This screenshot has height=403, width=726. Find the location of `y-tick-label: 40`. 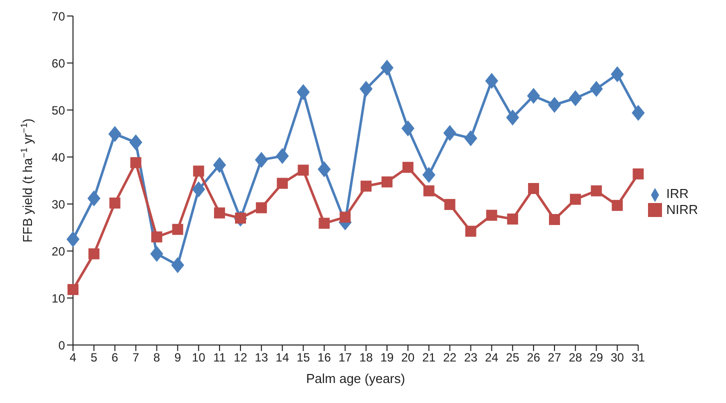

y-tick-label: 40 is located at coordinates (59, 157).